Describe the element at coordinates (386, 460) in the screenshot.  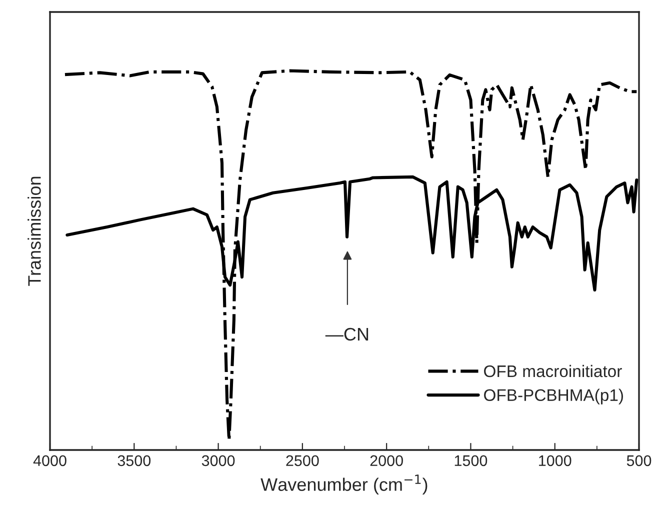
I see `x-tick-label: 2000` at that location.